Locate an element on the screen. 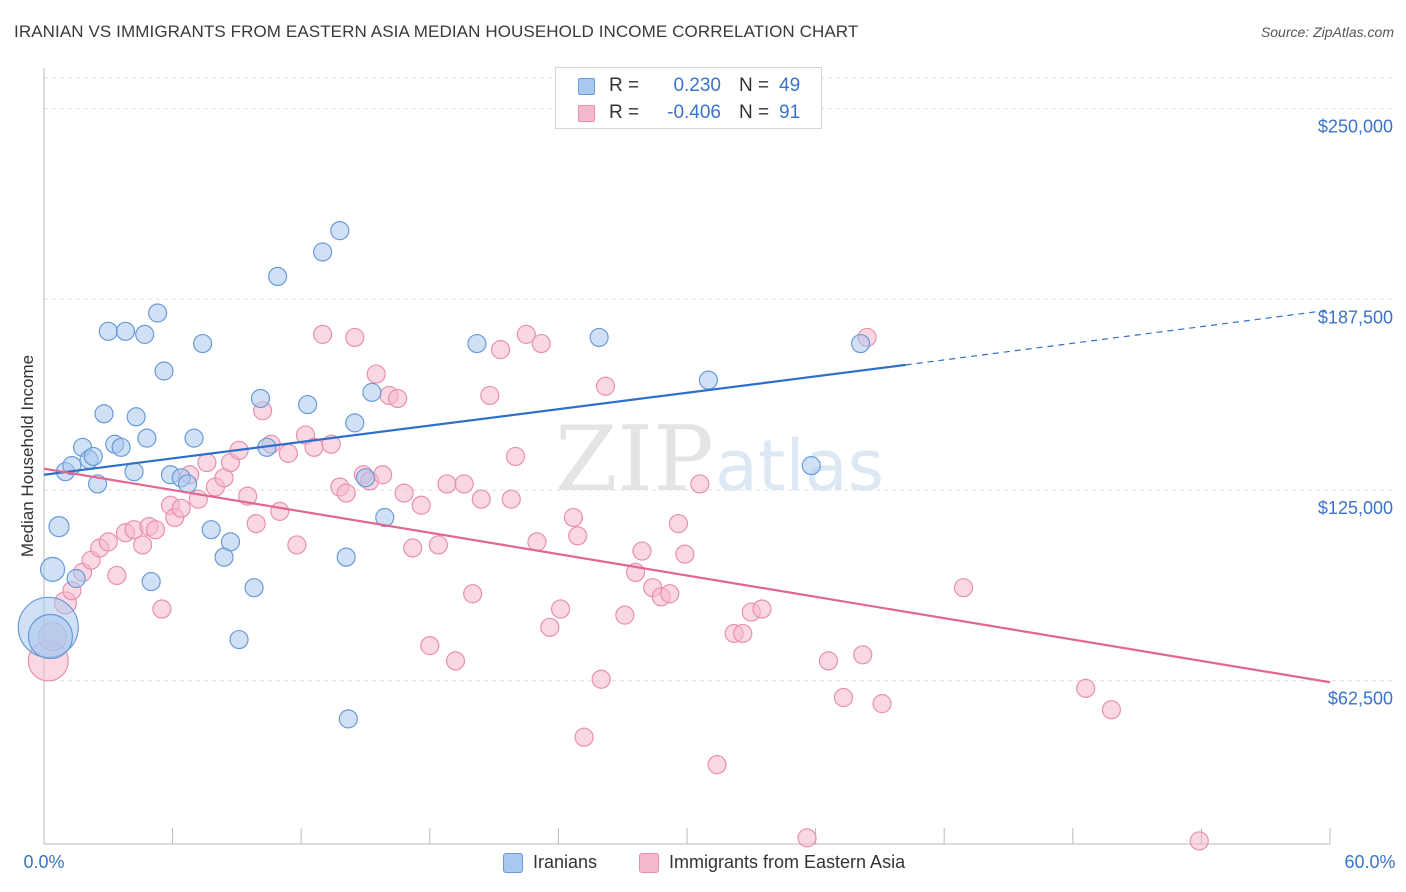  legend-item-eastern-asia: Immigrants from Eastern Asia is located at coordinates (772, 862).